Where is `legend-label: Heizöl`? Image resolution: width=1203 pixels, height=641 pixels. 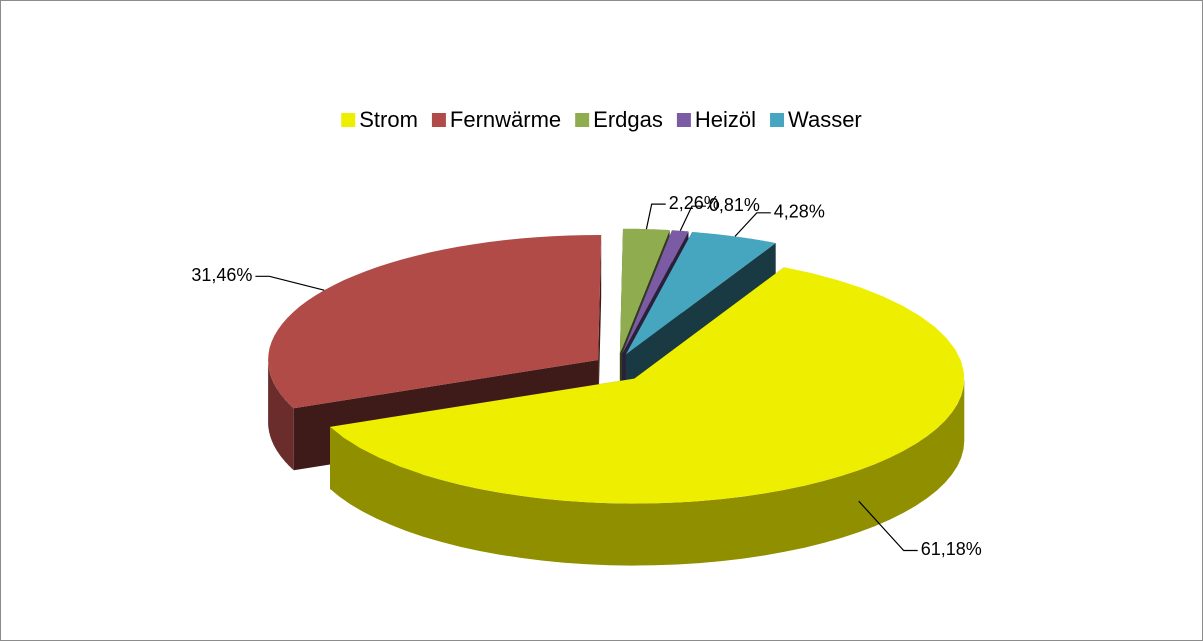
legend-label: Heizöl is located at coordinates (725, 119).